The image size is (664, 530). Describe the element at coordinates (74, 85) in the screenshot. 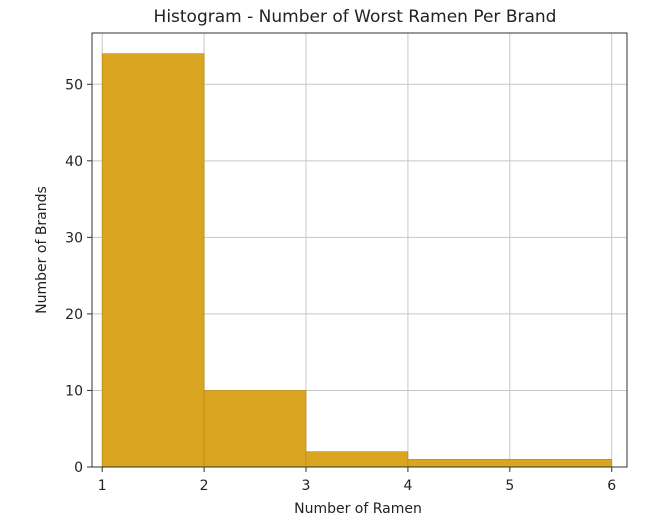

I see `y-tick-label: 50` at that location.